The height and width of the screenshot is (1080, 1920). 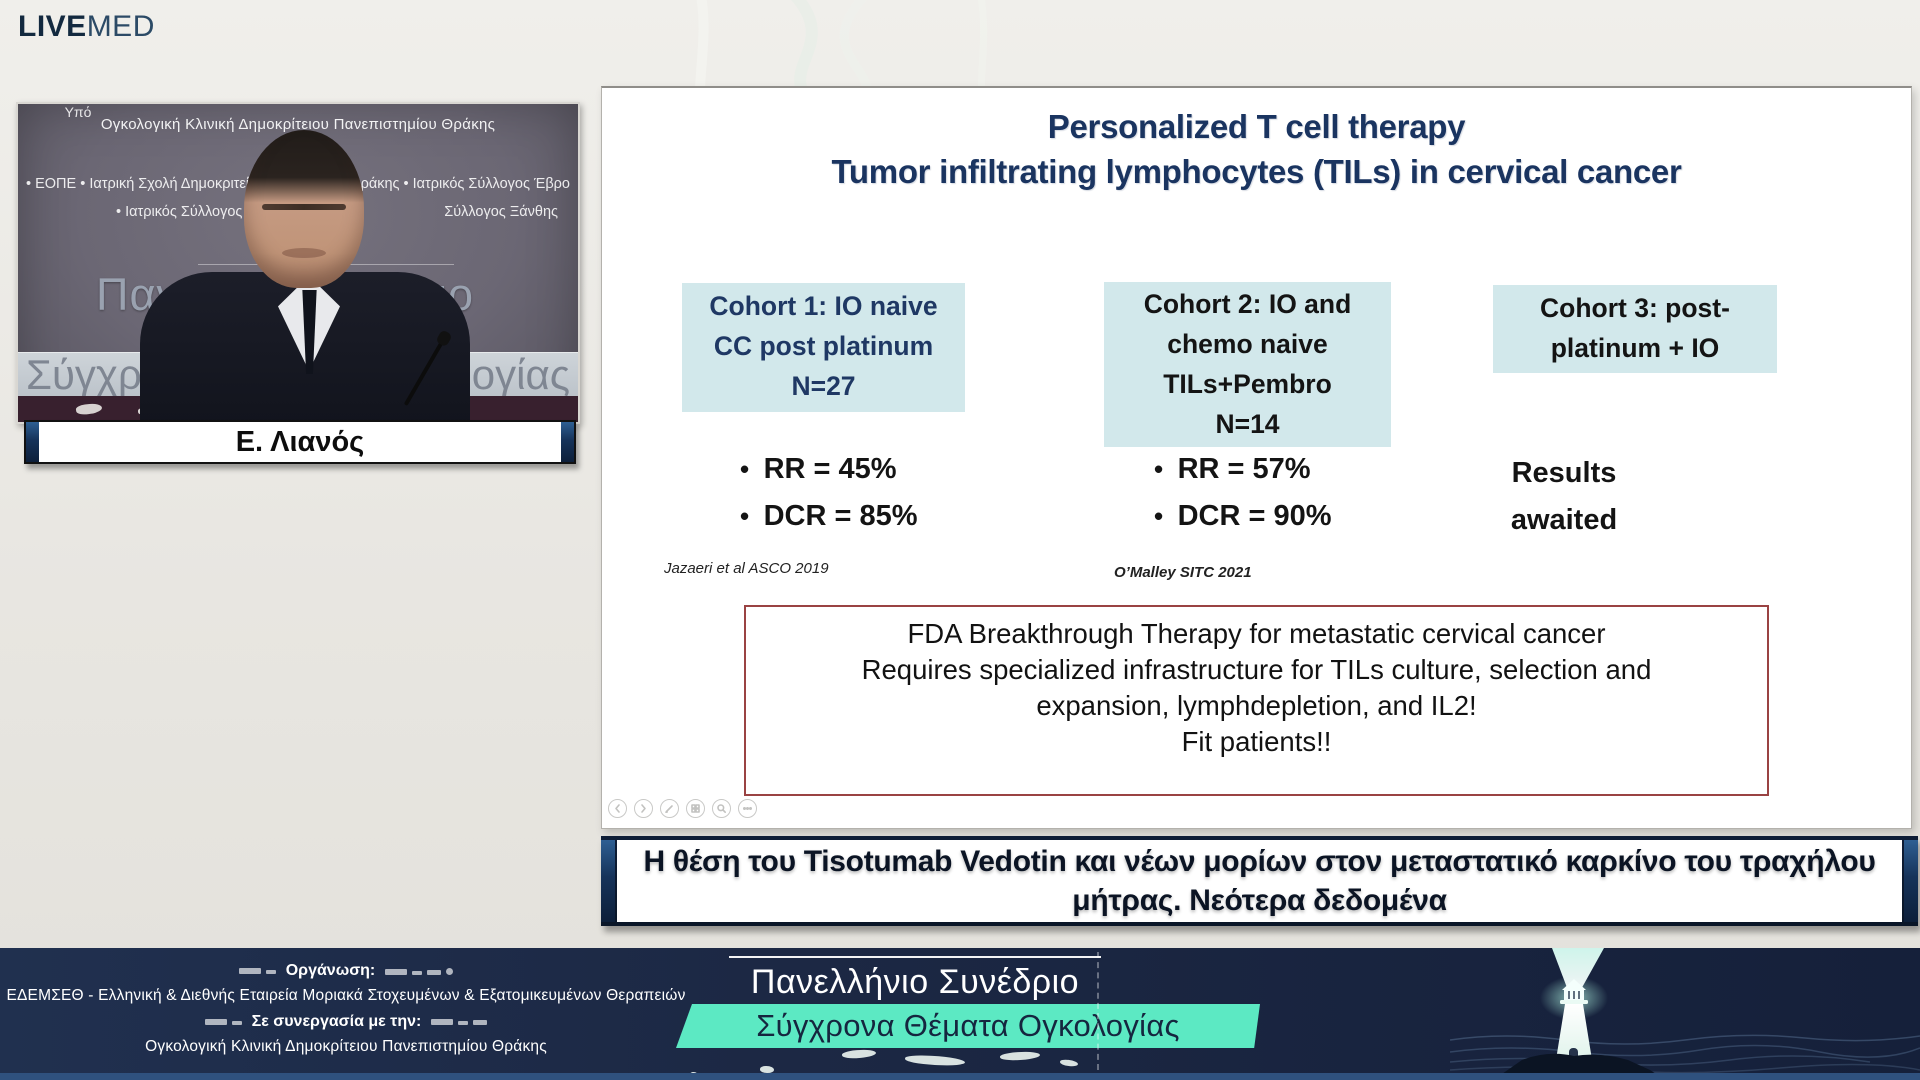 What do you see at coordinates (1564, 520) in the screenshot?
I see `results-line2: awaited` at bounding box center [1564, 520].